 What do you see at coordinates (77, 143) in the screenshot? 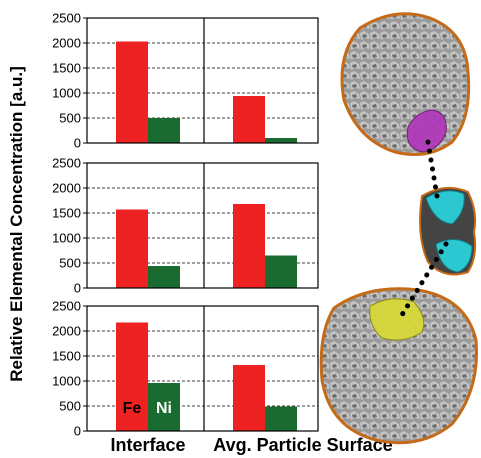
I see `y-tick-label-panel-1-0: 0` at bounding box center [77, 143].